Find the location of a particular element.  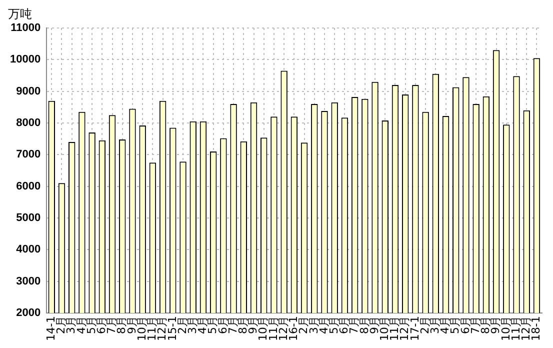

y-tick-label: 11000 is located at coordinates (25, 28).